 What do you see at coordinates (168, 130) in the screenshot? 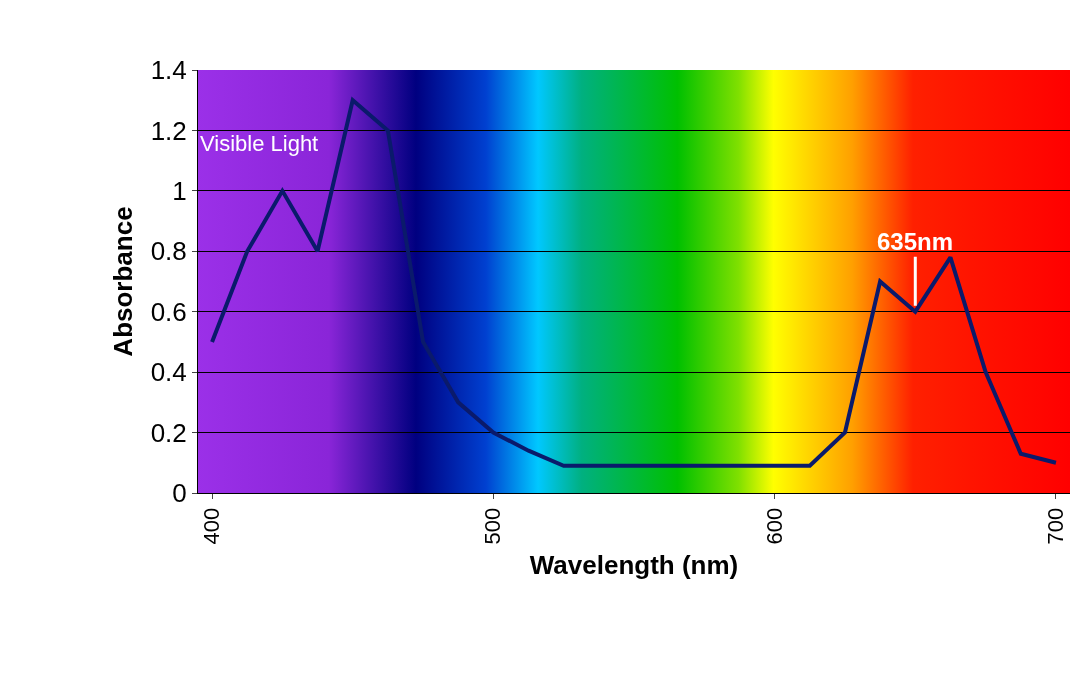
I see `y-tick-label: 1.2` at bounding box center [168, 130].